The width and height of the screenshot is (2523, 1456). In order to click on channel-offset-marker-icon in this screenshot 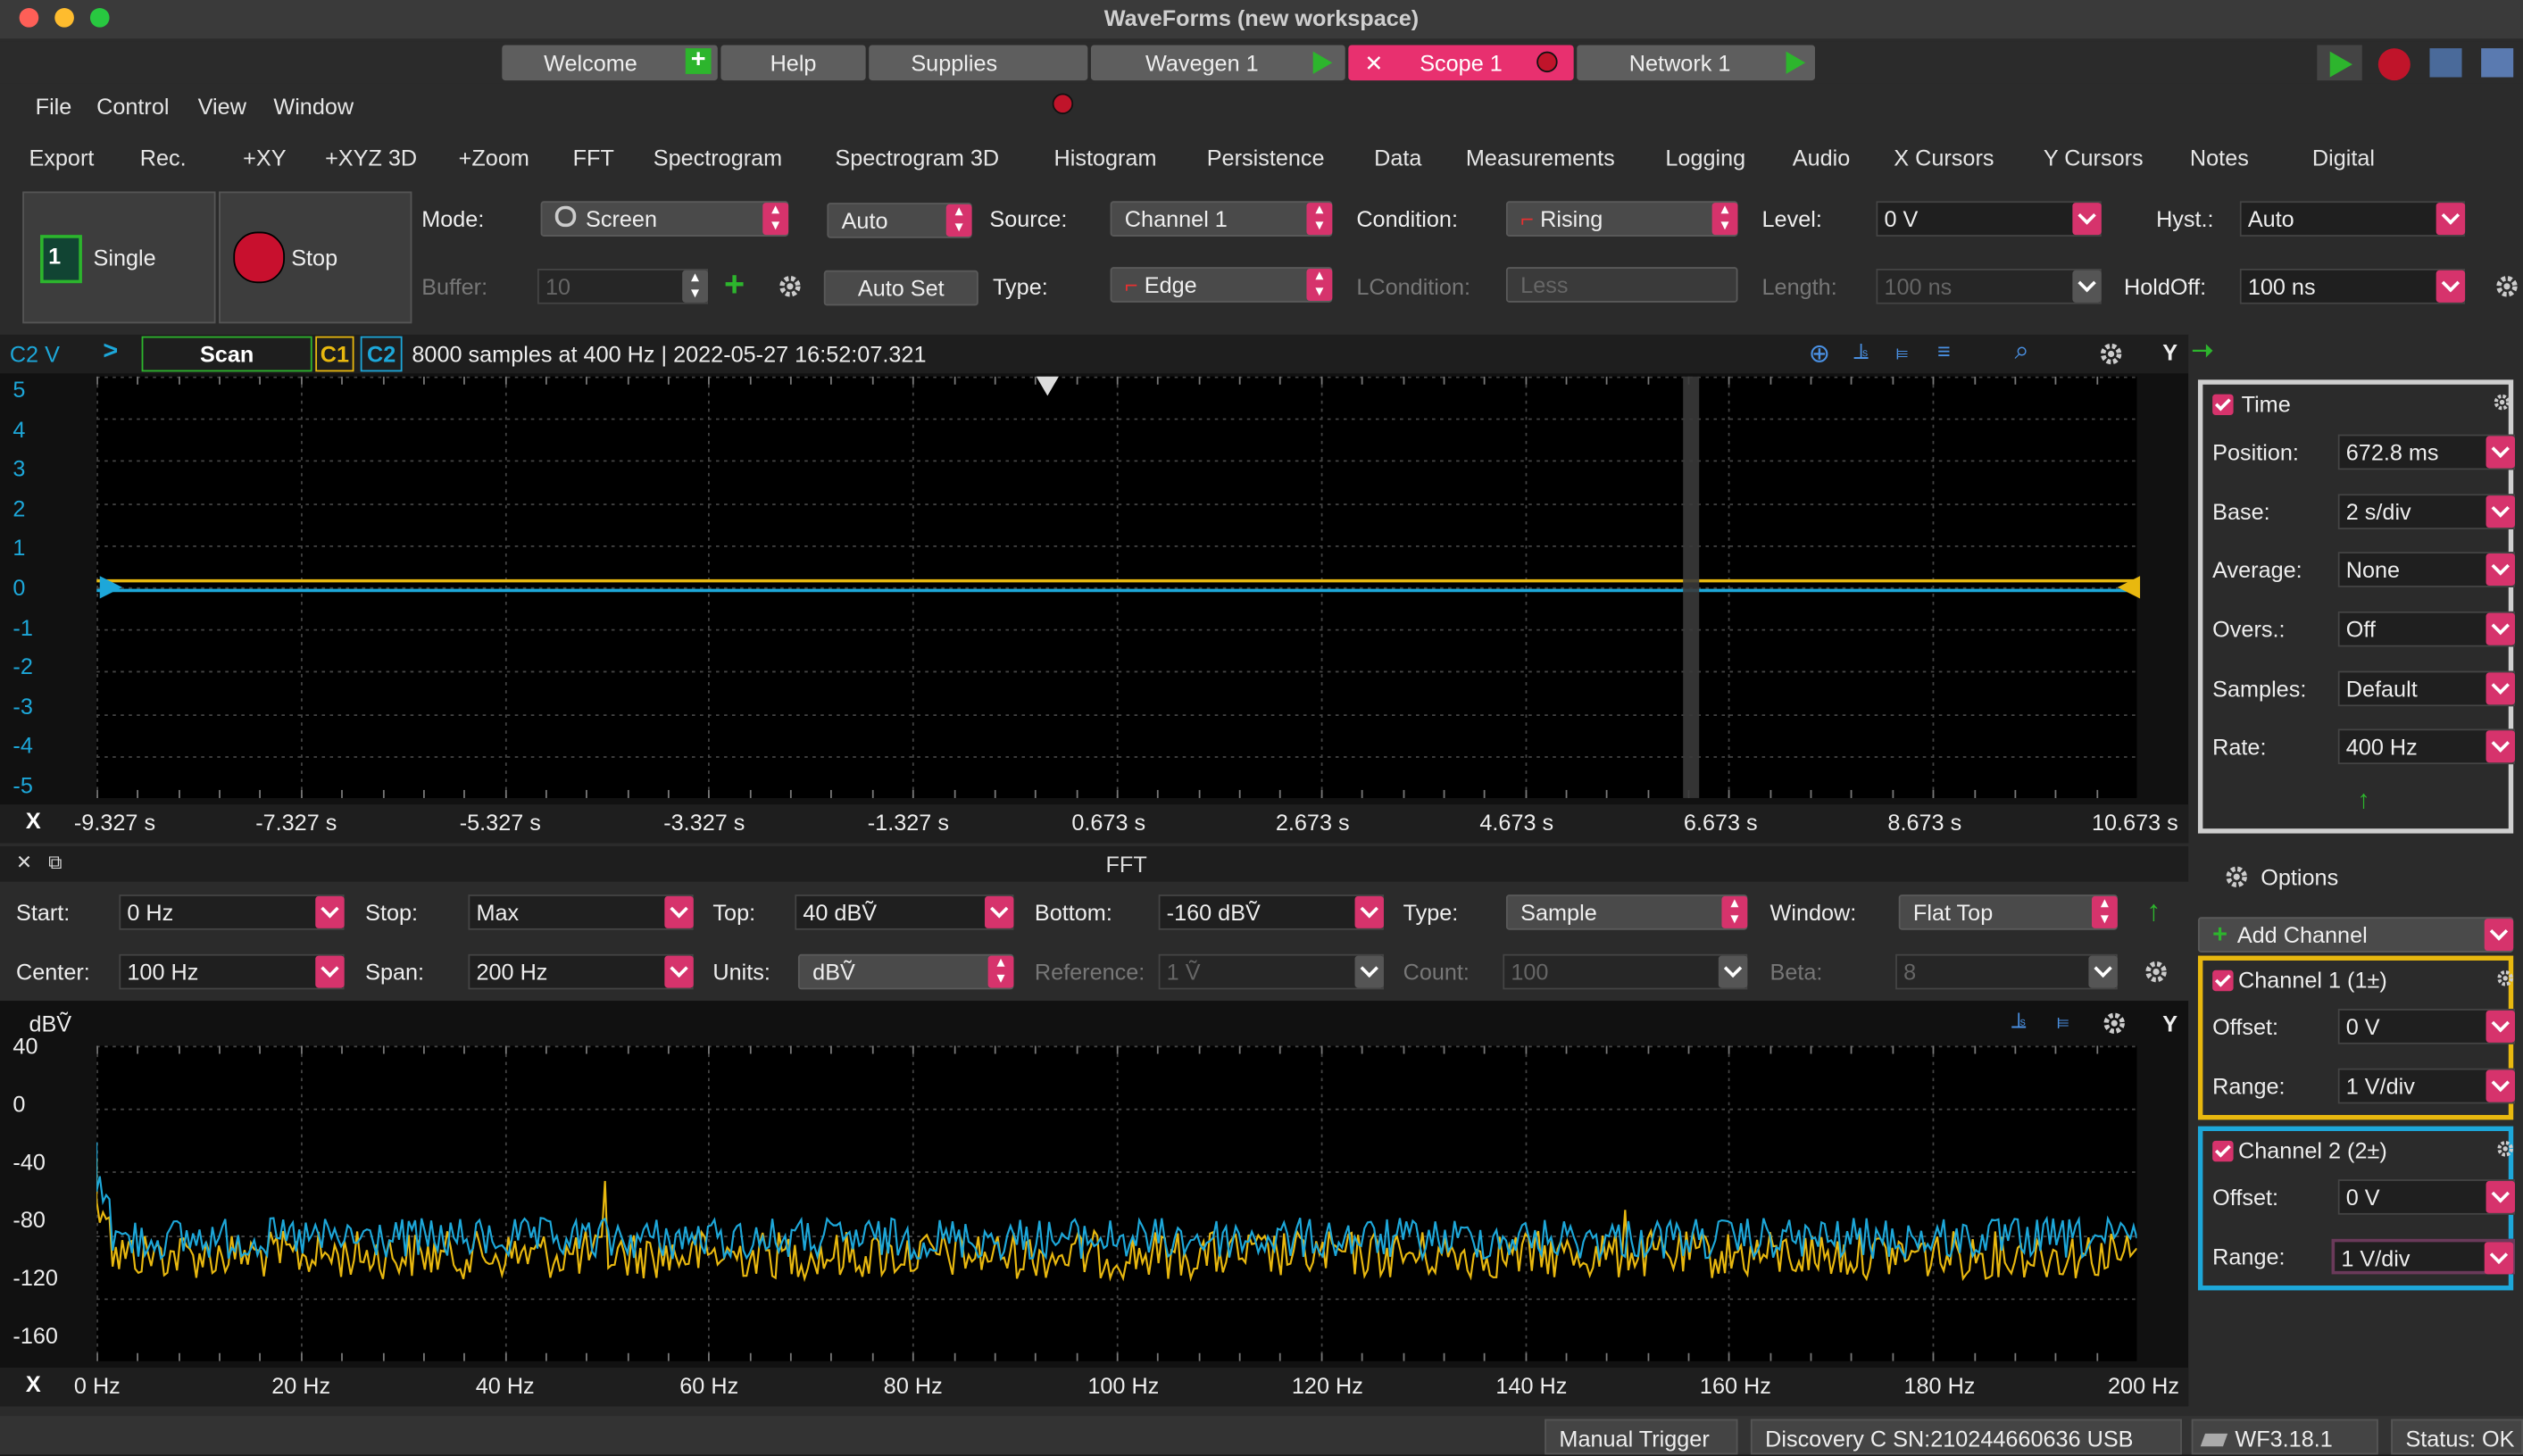, I will do `click(111, 588)`.